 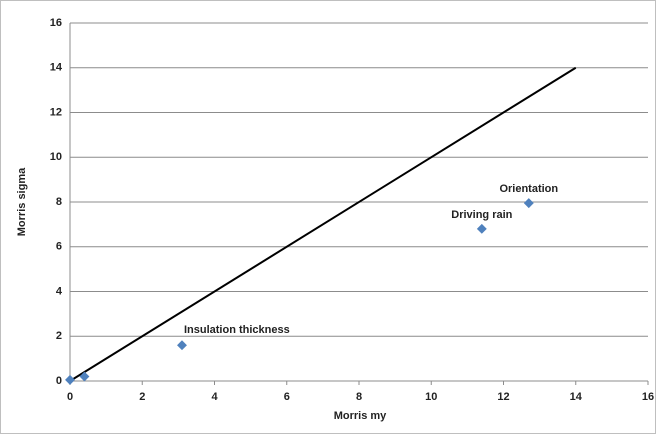 What do you see at coordinates (481, 215) in the screenshot?
I see `point-label: Driving rain` at bounding box center [481, 215].